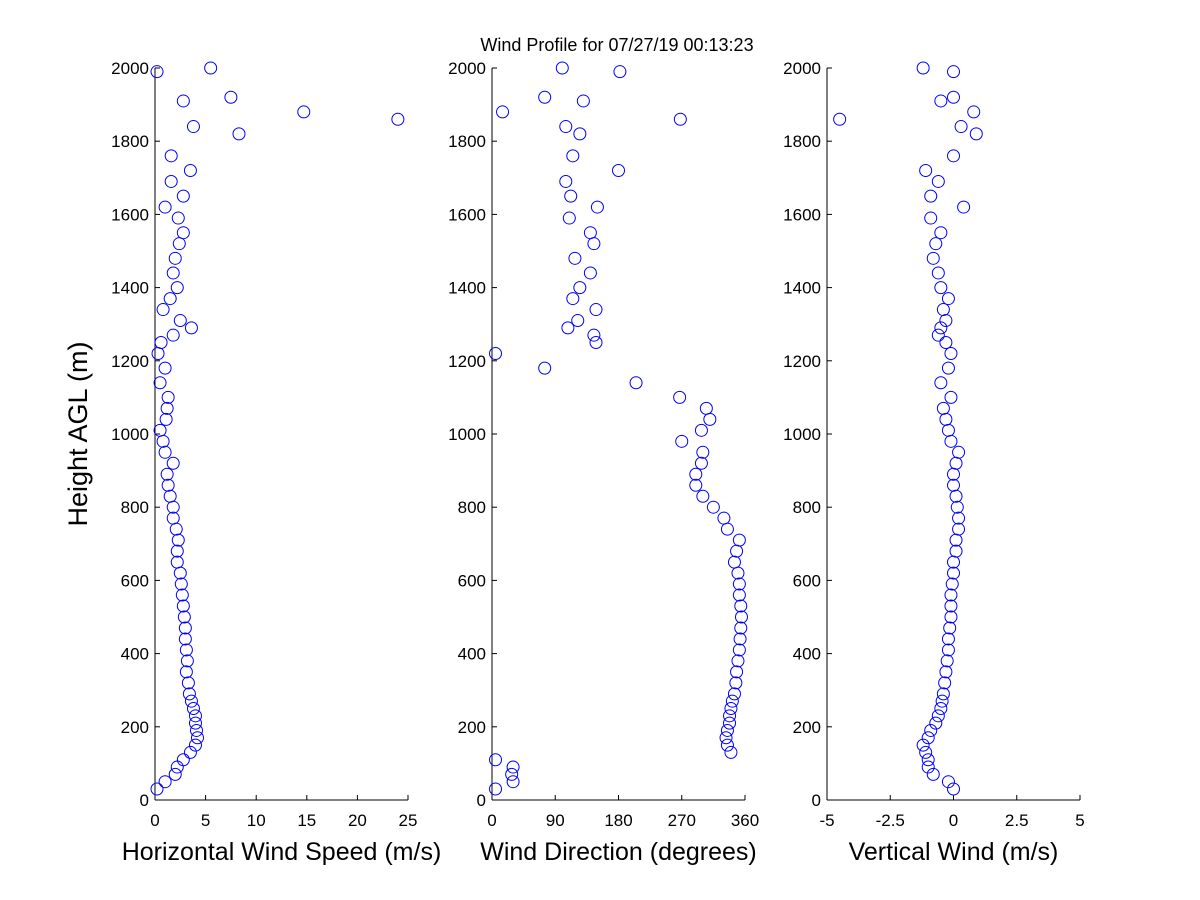 The width and height of the screenshot is (1200, 900). Describe the element at coordinates (78, 433) in the screenshot. I see `y-axis-label: Height AGL (m)` at that location.